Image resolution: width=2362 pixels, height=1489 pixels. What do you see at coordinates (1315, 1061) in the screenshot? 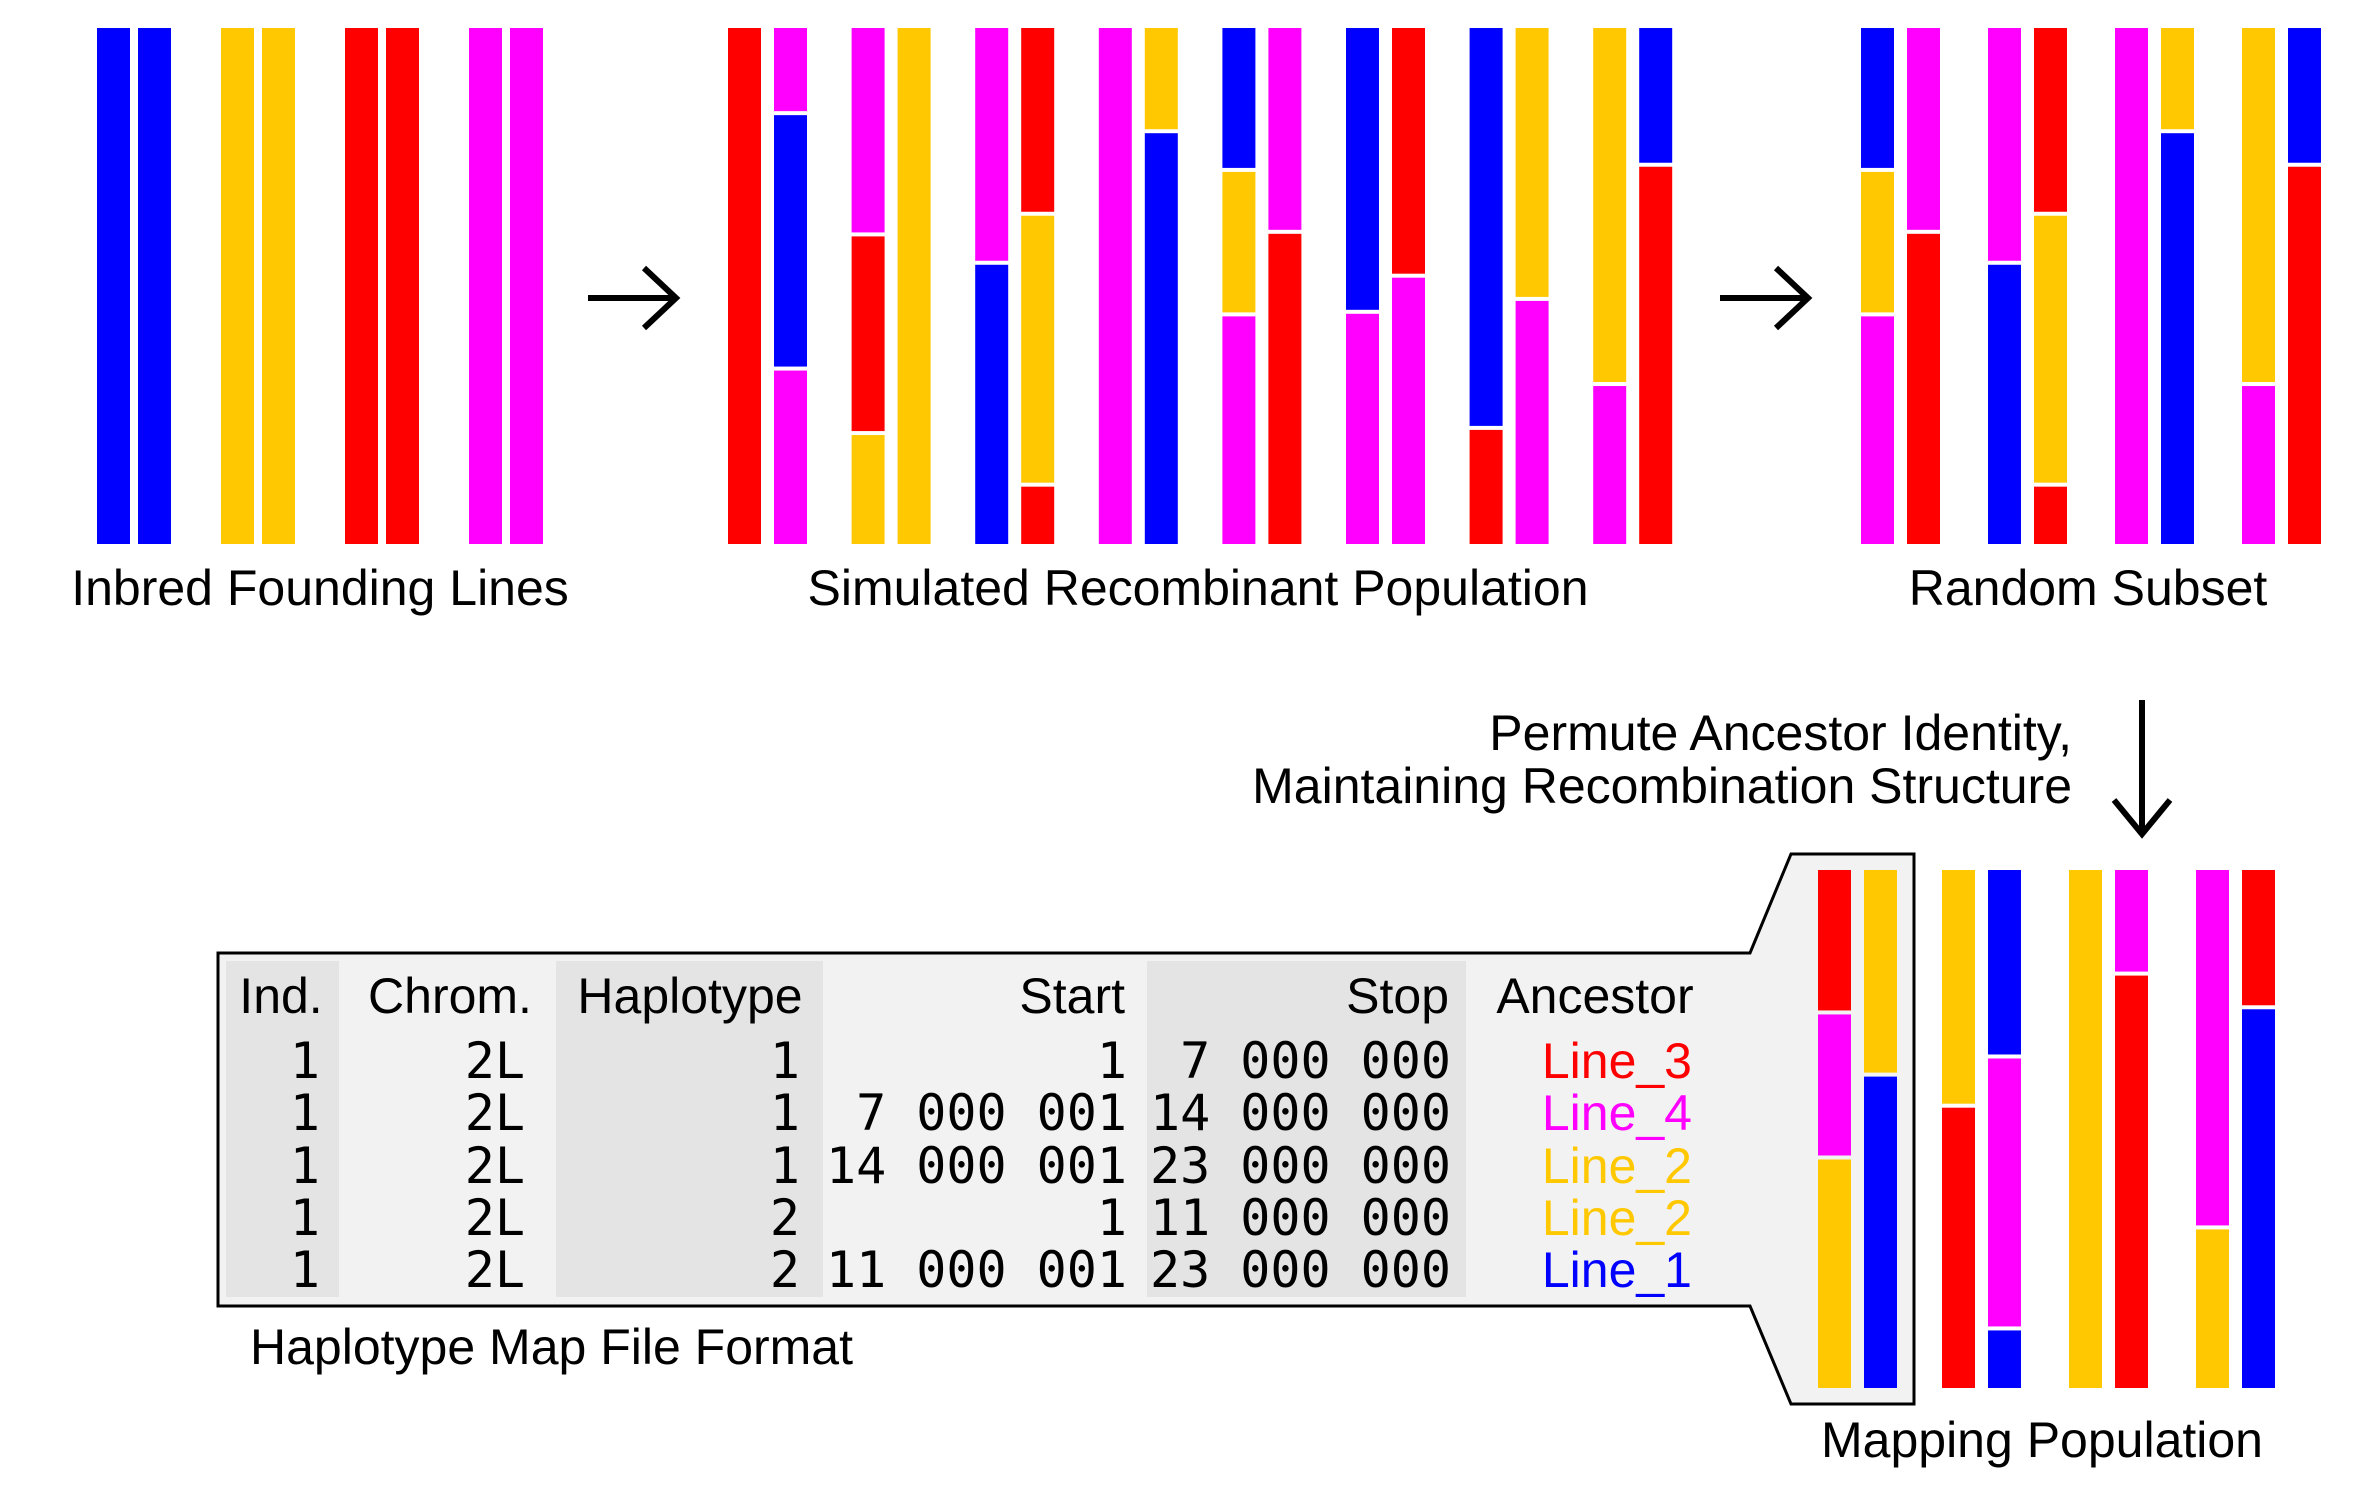
I see `table-cell-stop: 7 000 000` at bounding box center [1315, 1061].